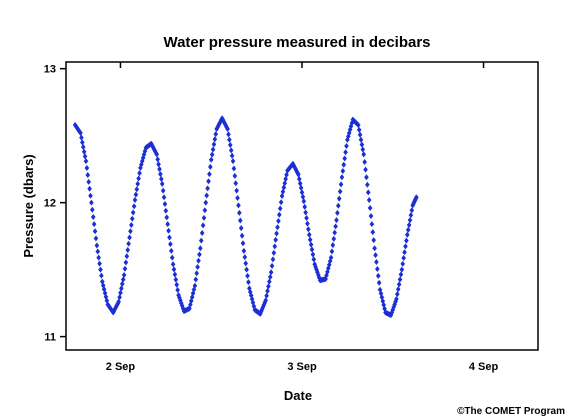 The height and width of the screenshot is (420, 570). I want to click on credit-text: ©The COMET Program, so click(511, 411).